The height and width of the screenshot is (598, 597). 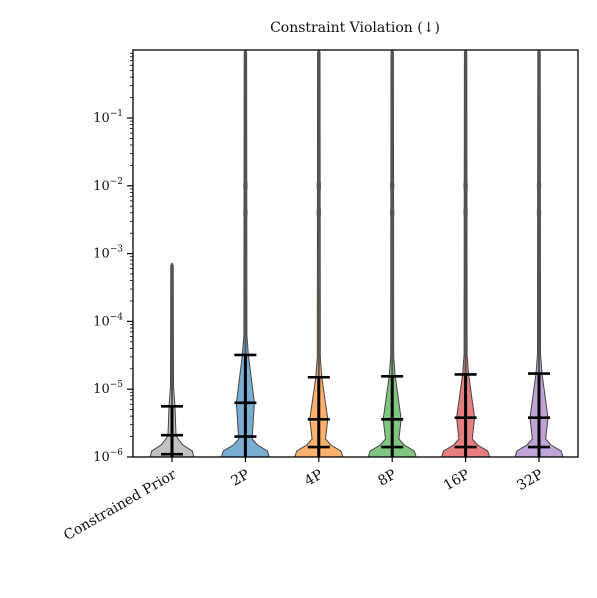 What do you see at coordinates (241, 478) in the screenshot?
I see `x-tick-label: 2P` at bounding box center [241, 478].